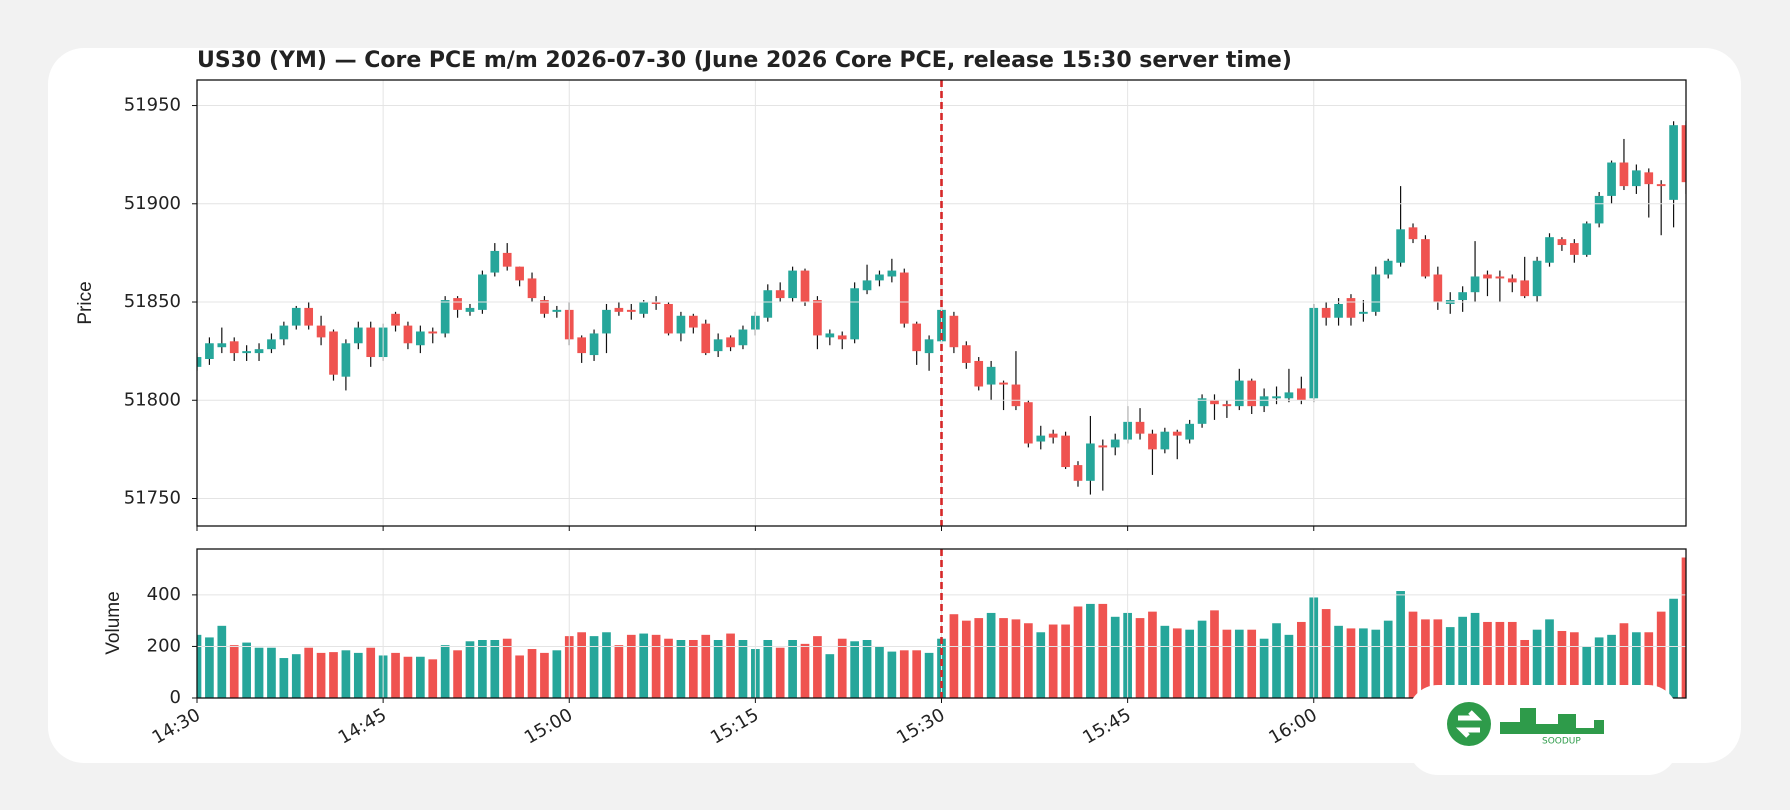 This screenshot has width=1790, height=810. What do you see at coordinates (152, 203) in the screenshot?
I see `y-tick-label: 51900` at bounding box center [152, 203].